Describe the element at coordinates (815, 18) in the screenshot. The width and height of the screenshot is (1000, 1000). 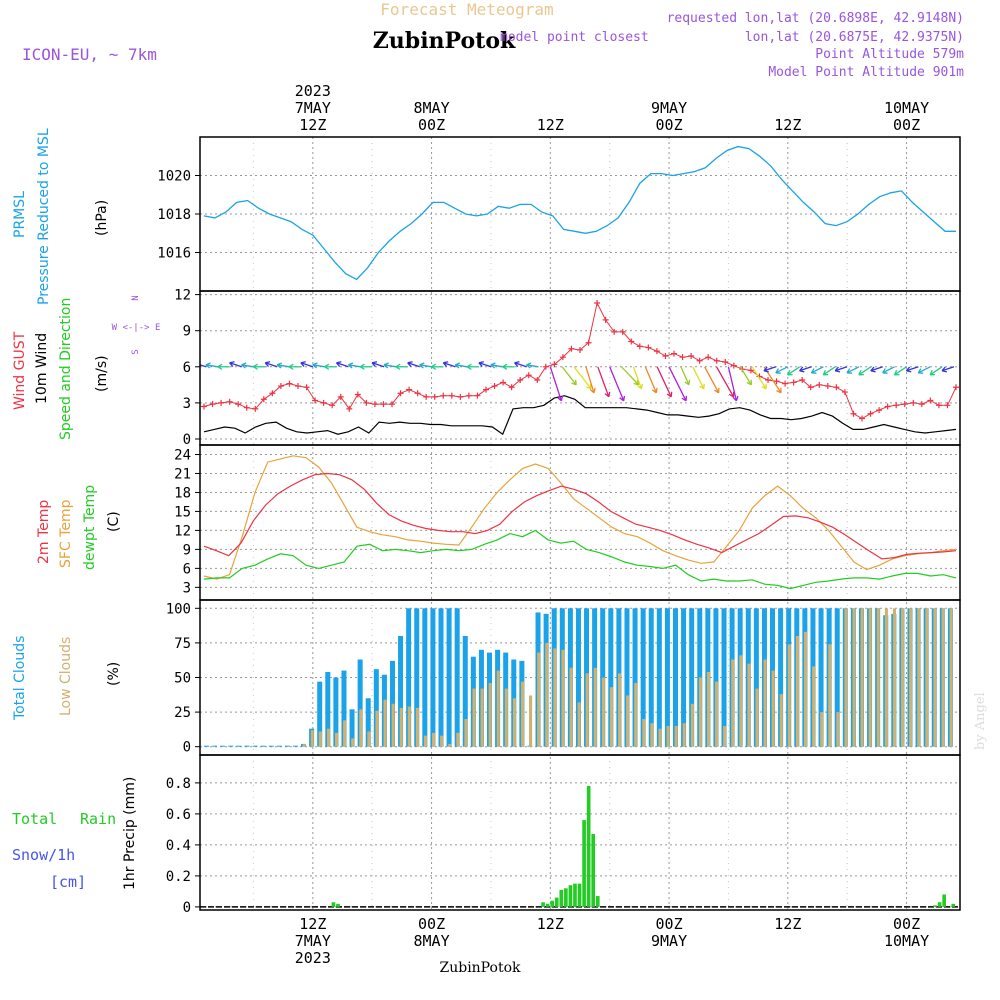
I see `requested-coords: requested lon,lat (20.6898E, 42.9148N)` at that location.